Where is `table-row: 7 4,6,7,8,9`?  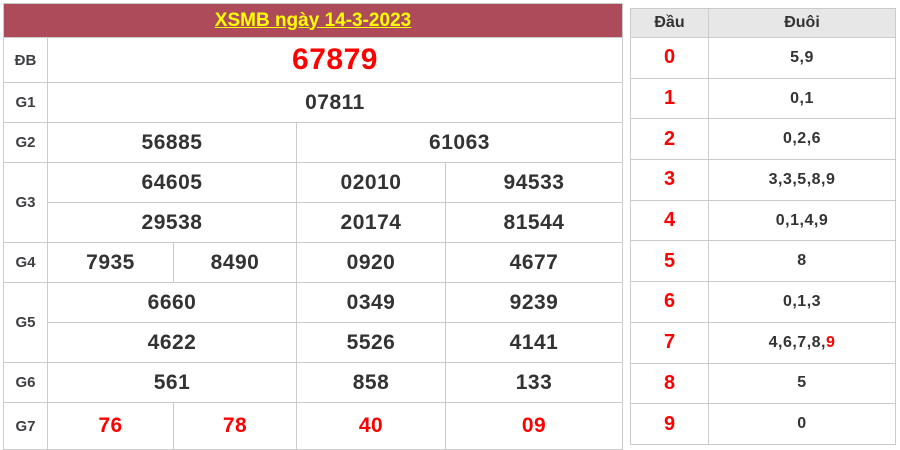
table-row: 7 4,6,7,8,9 is located at coordinates (763, 342).